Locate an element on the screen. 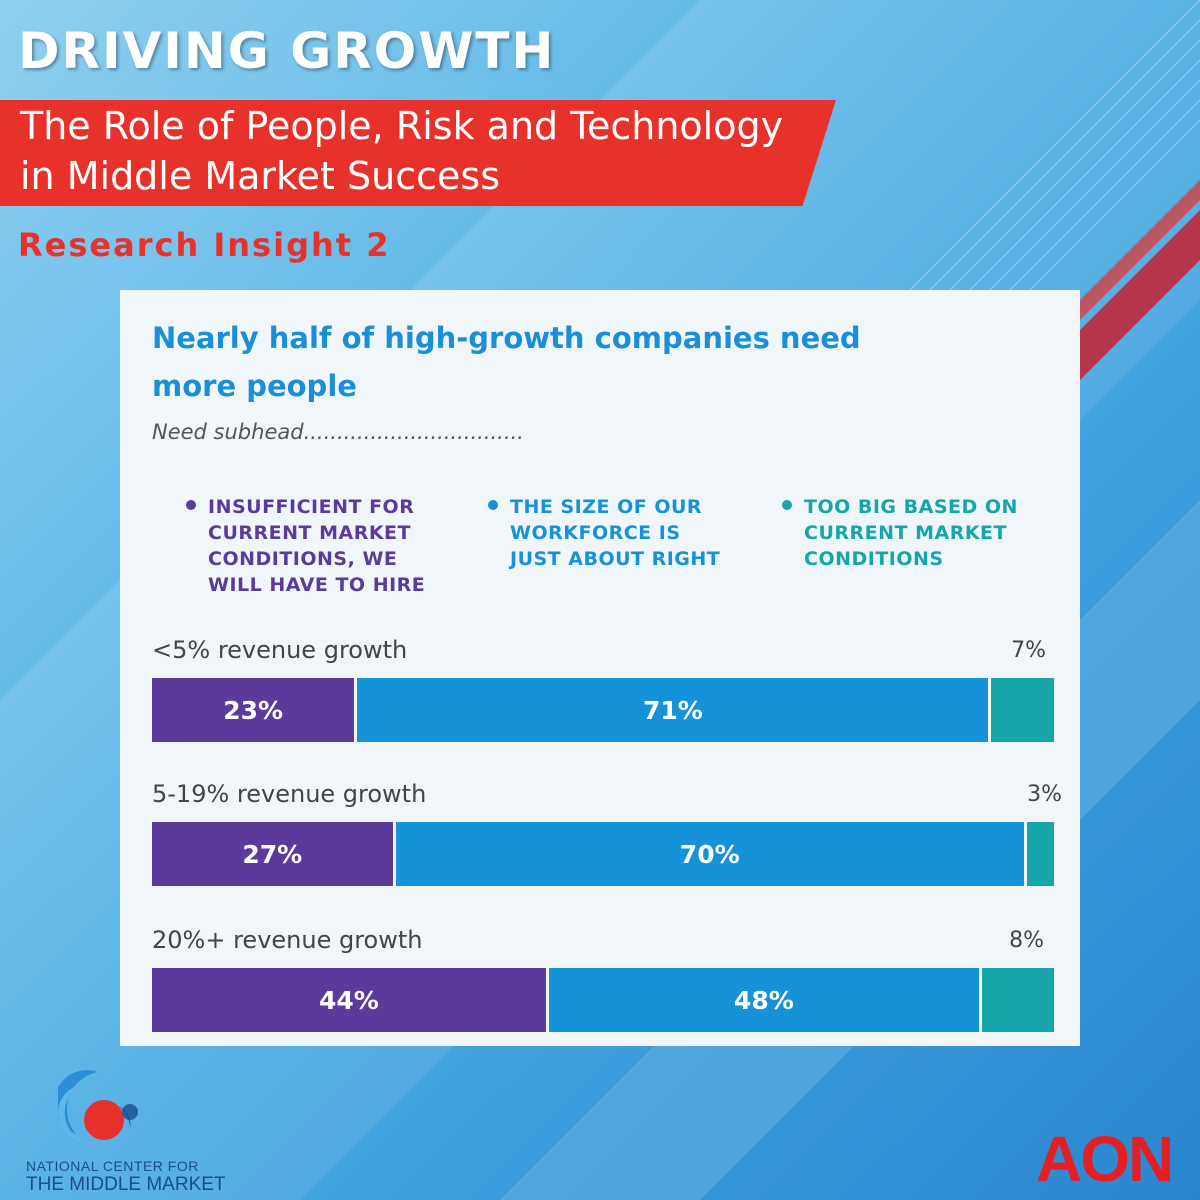  stacked-bar: 44% 48% is located at coordinates (603, 1000).